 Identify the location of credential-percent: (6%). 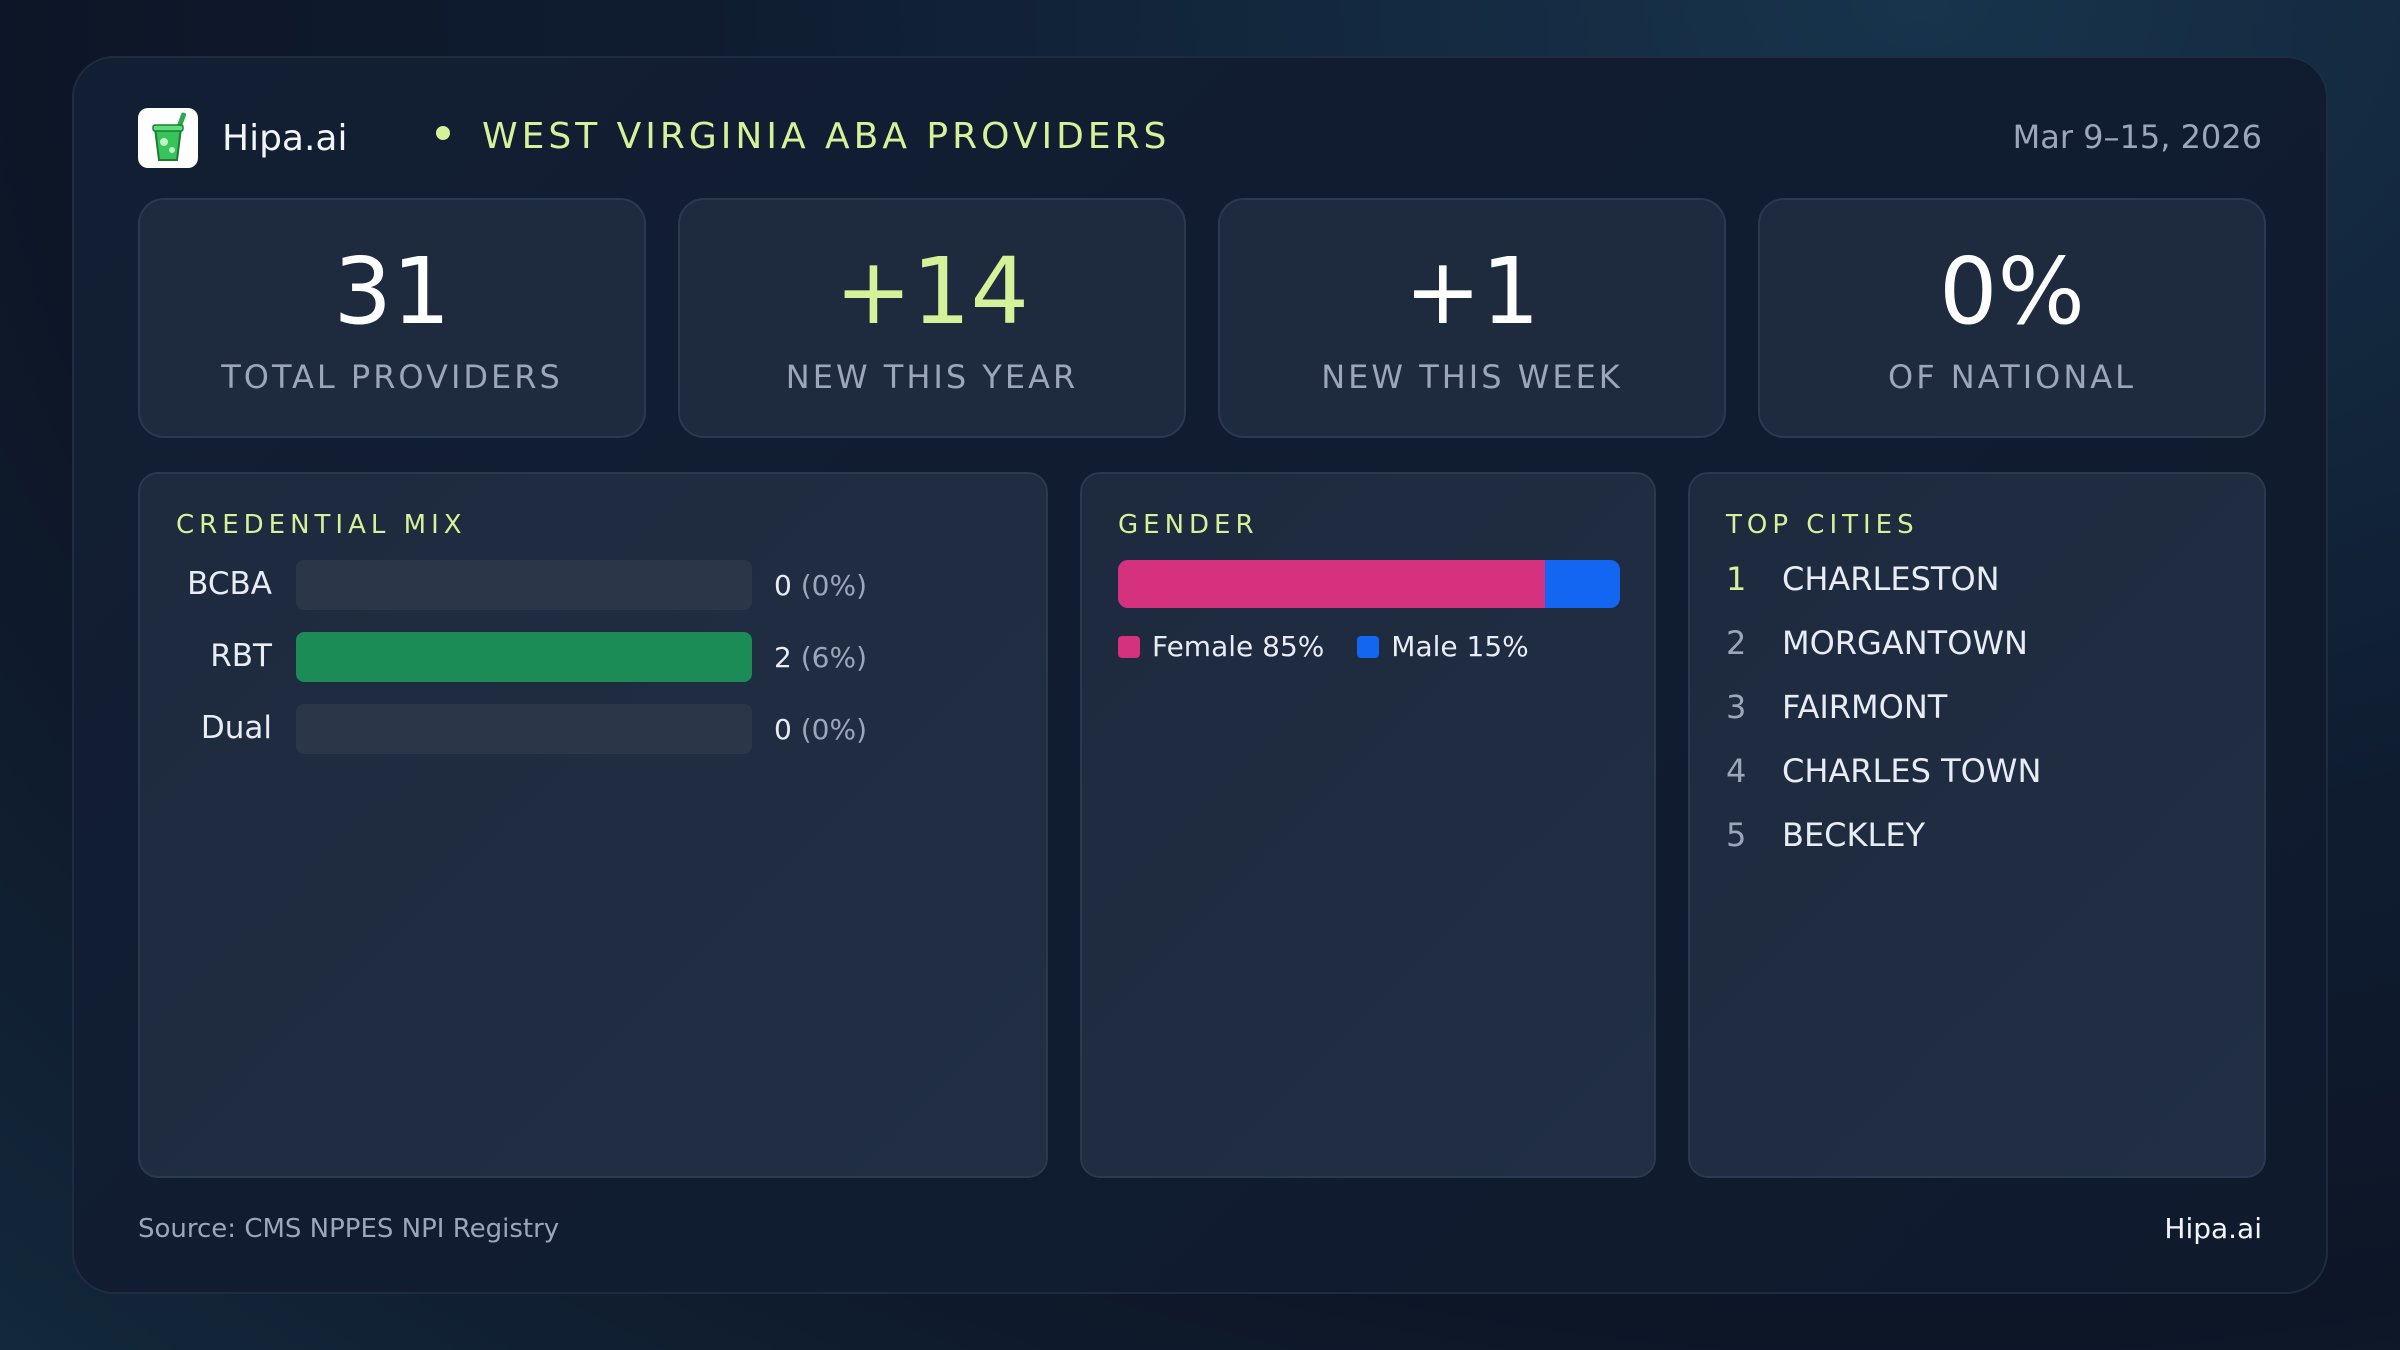
(834, 657).